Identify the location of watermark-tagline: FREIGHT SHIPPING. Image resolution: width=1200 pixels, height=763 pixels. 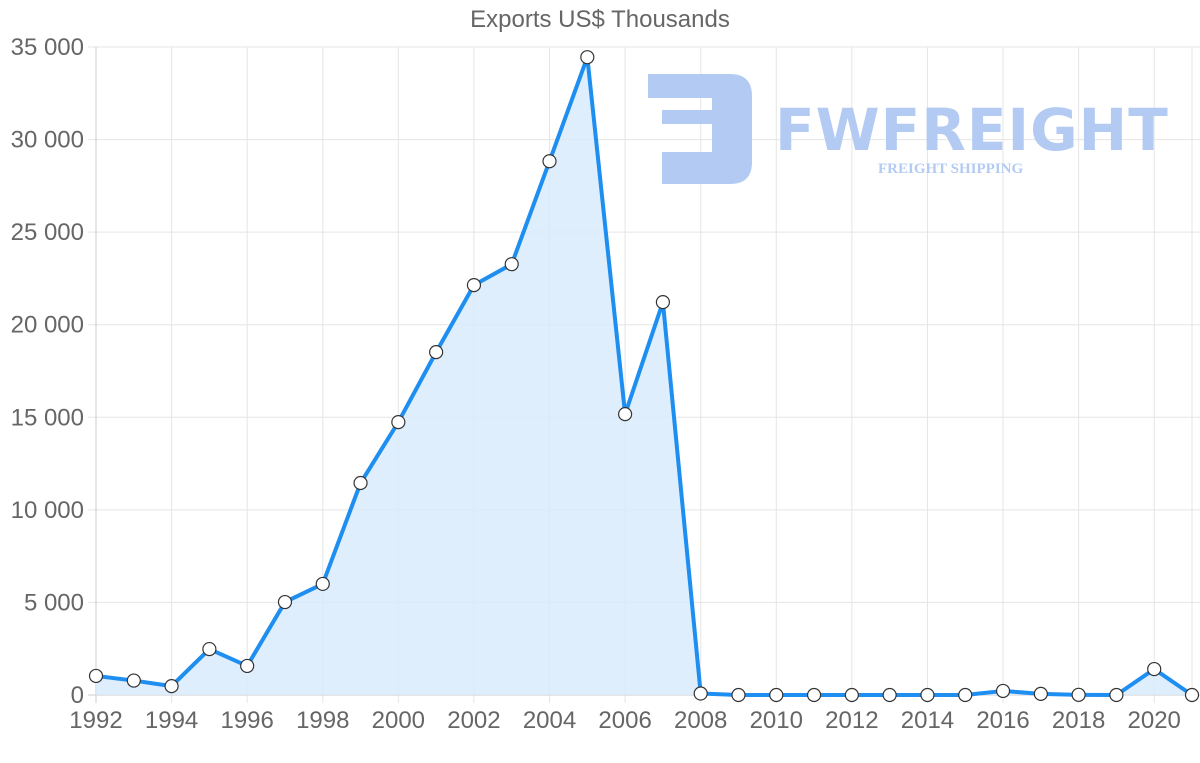
(950, 169).